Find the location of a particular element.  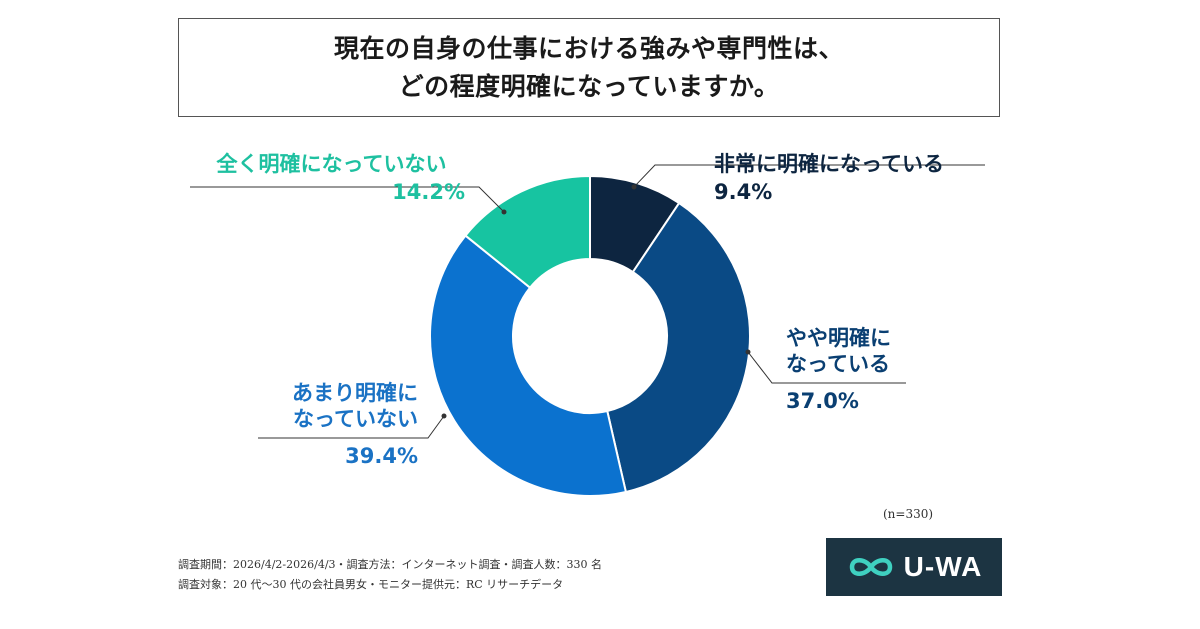

title-line-2: どの程度明確になっていますか。 is located at coordinates (589, 86).